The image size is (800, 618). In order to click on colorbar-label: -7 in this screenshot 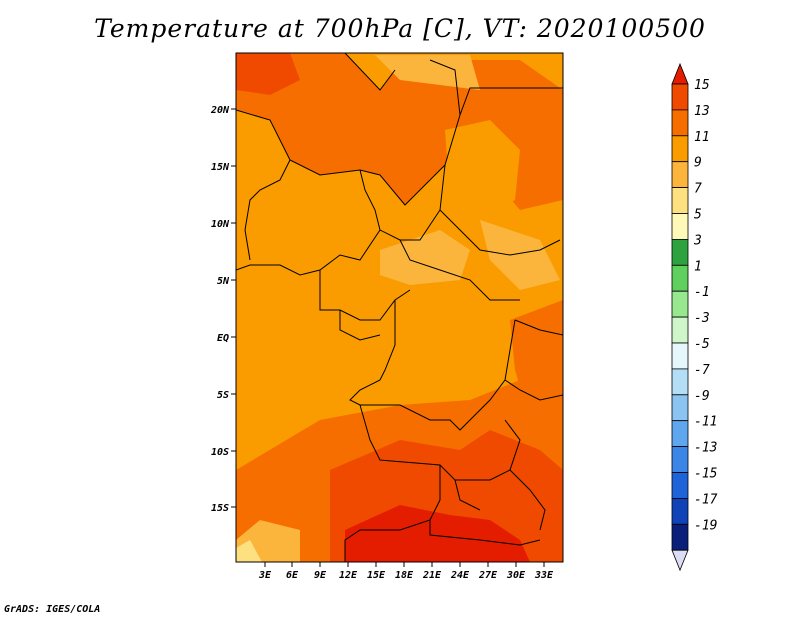, I will do `click(702, 370)`.